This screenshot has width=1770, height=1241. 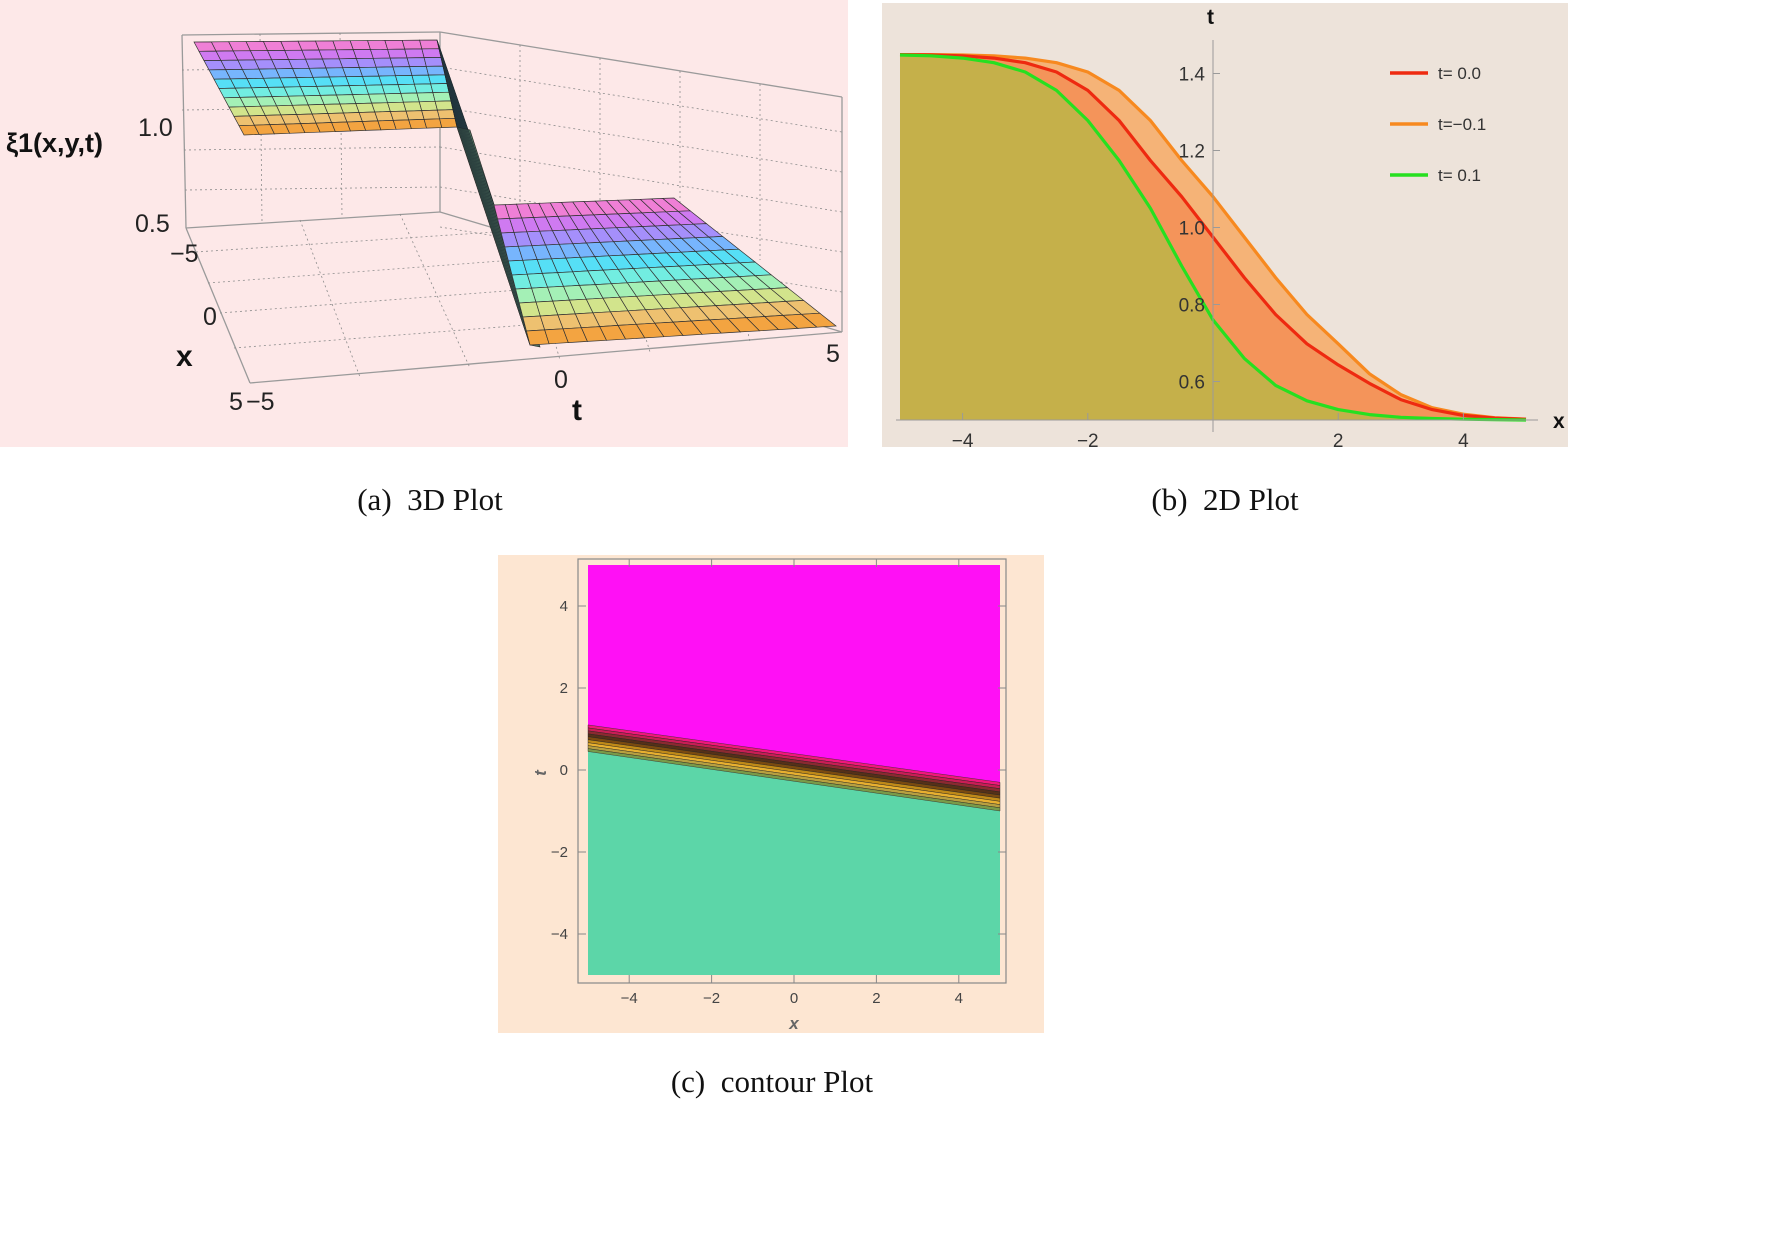 What do you see at coordinates (559, 934) in the screenshot?
I see `y-tick-label: −4` at bounding box center [559, 934].